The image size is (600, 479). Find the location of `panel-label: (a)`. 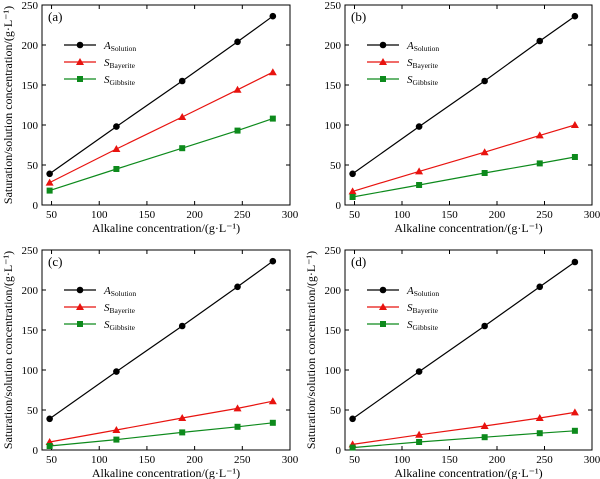

panel-label: (a) is located at coordinates (55, 16).